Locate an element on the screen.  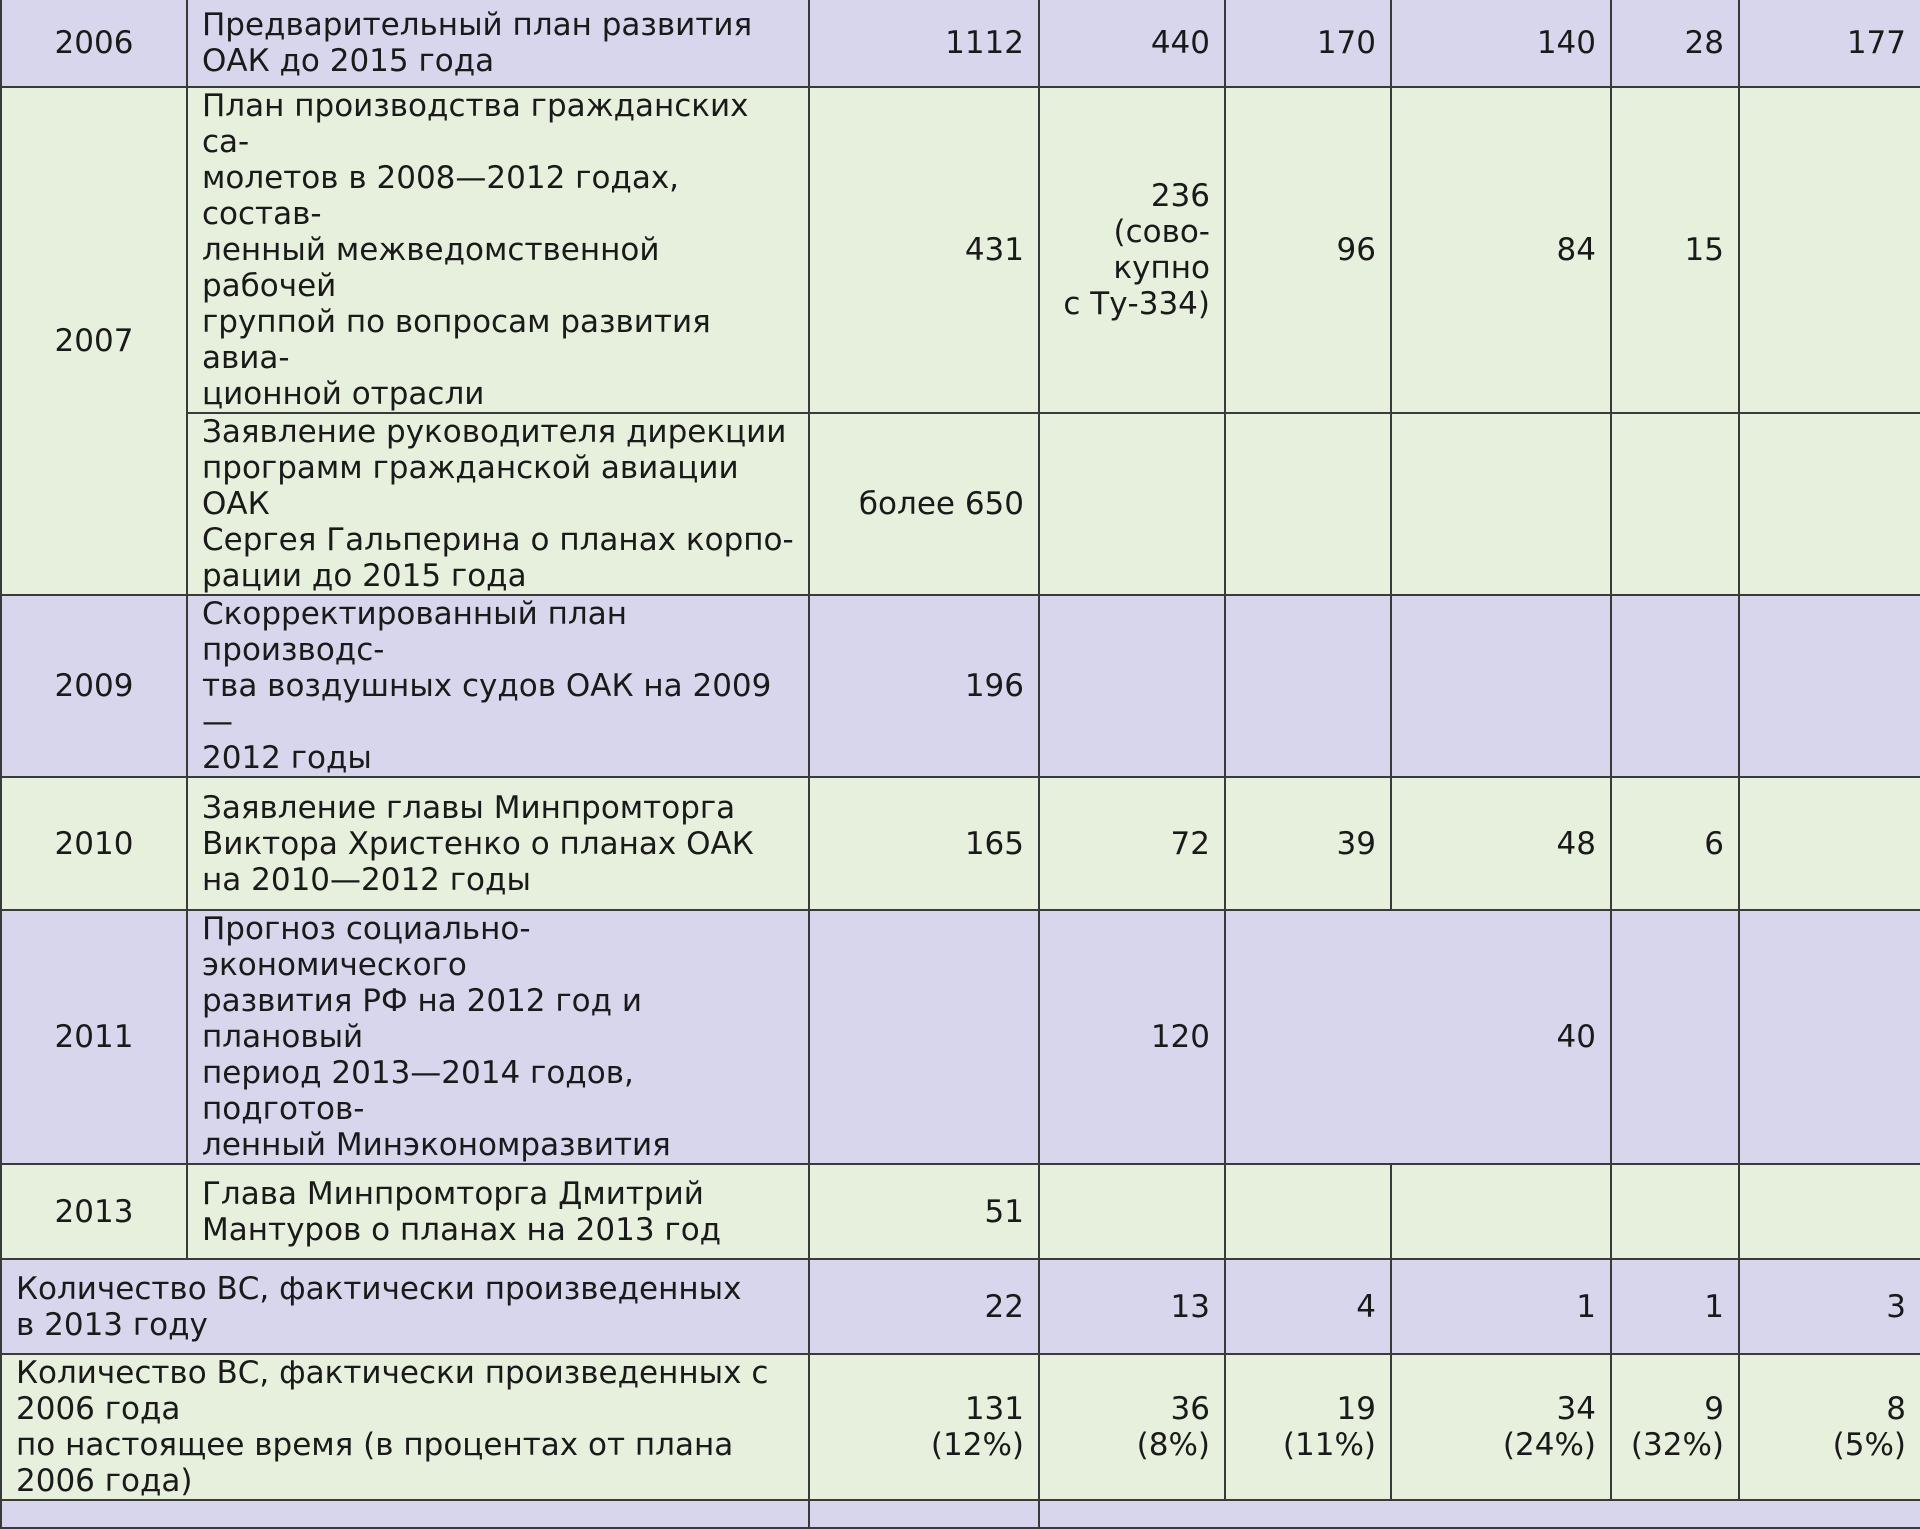
value-cell: 440 is located at coordinates (1132, 44).